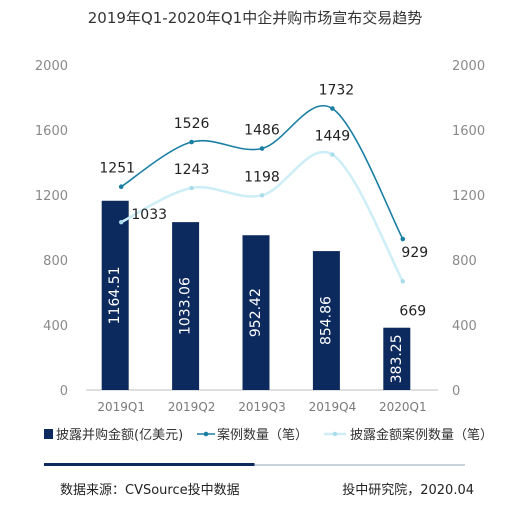  Describe the element at coordinates (149, 215) in the screenshot. I see `line-value-label-disclosed-cases: 1033` at that location.